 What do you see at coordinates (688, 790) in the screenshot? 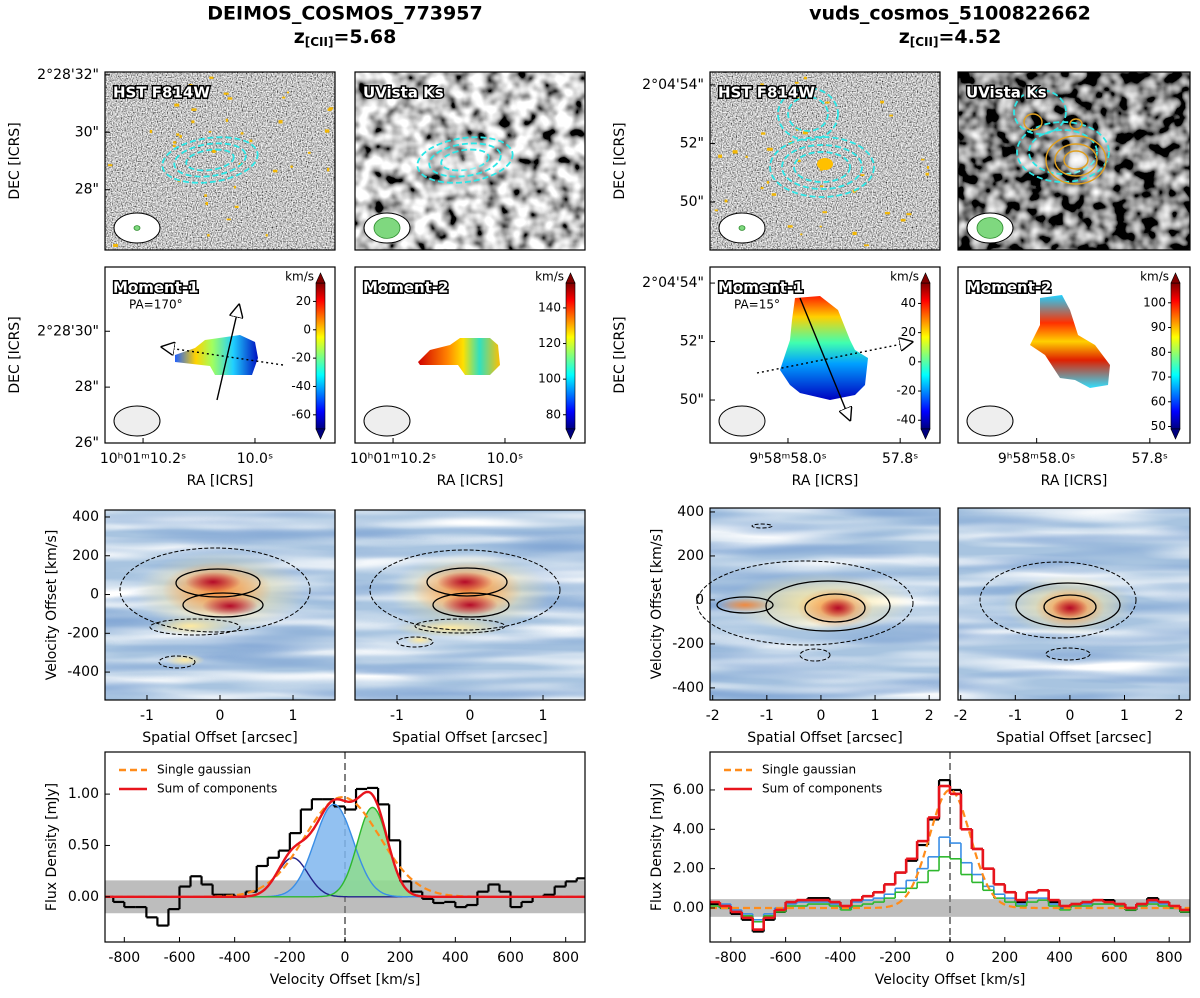
I see `y-tick-label: 6.00` at bounding box center [688, 790].